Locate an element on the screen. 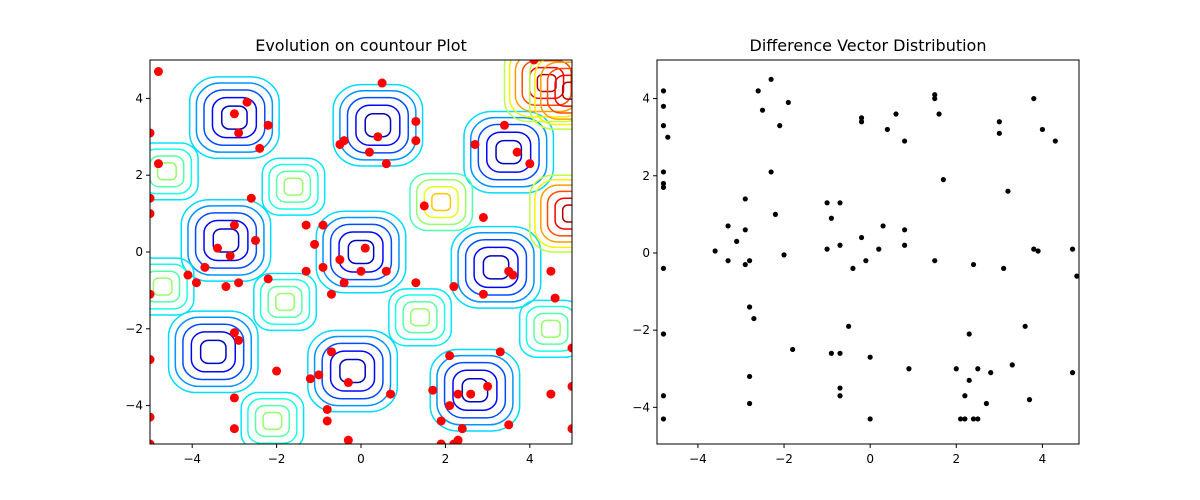  contour-x-tick-label: 2 is located at coordinates (446, 459).